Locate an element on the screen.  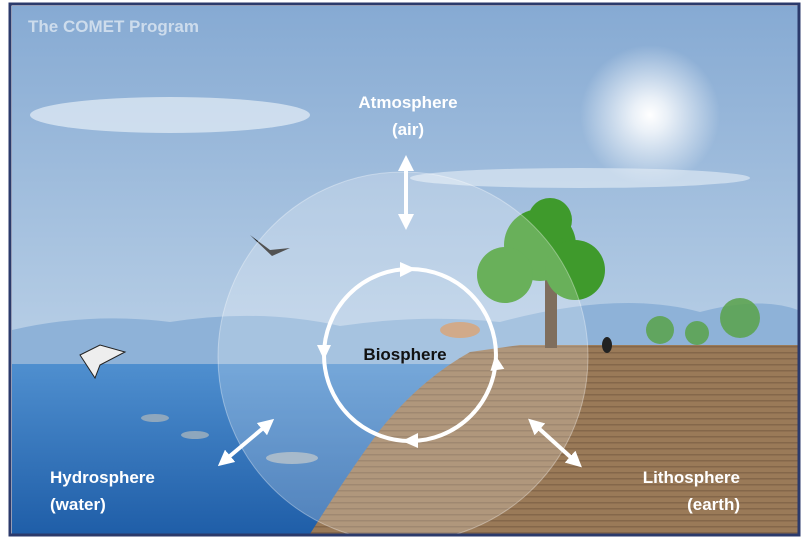
credit: The COMET Program is located at coordinates (113, 26).